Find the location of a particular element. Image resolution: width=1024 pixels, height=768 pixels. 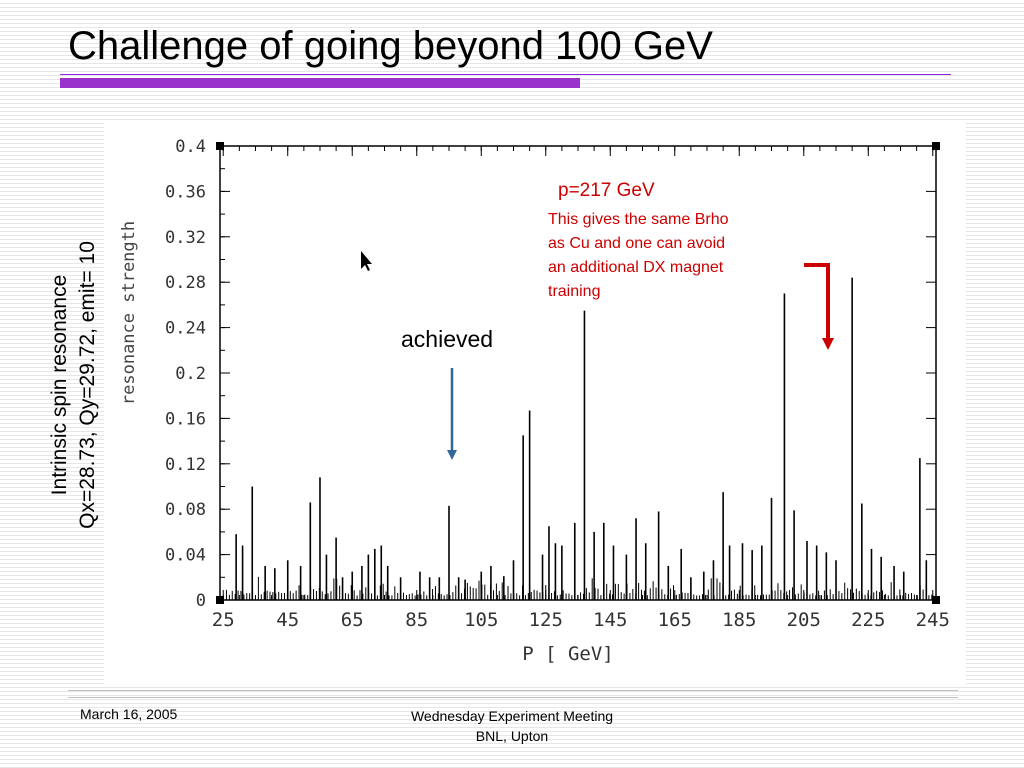

y-tick-label: 0.24 is located at coordinates (185, 329).